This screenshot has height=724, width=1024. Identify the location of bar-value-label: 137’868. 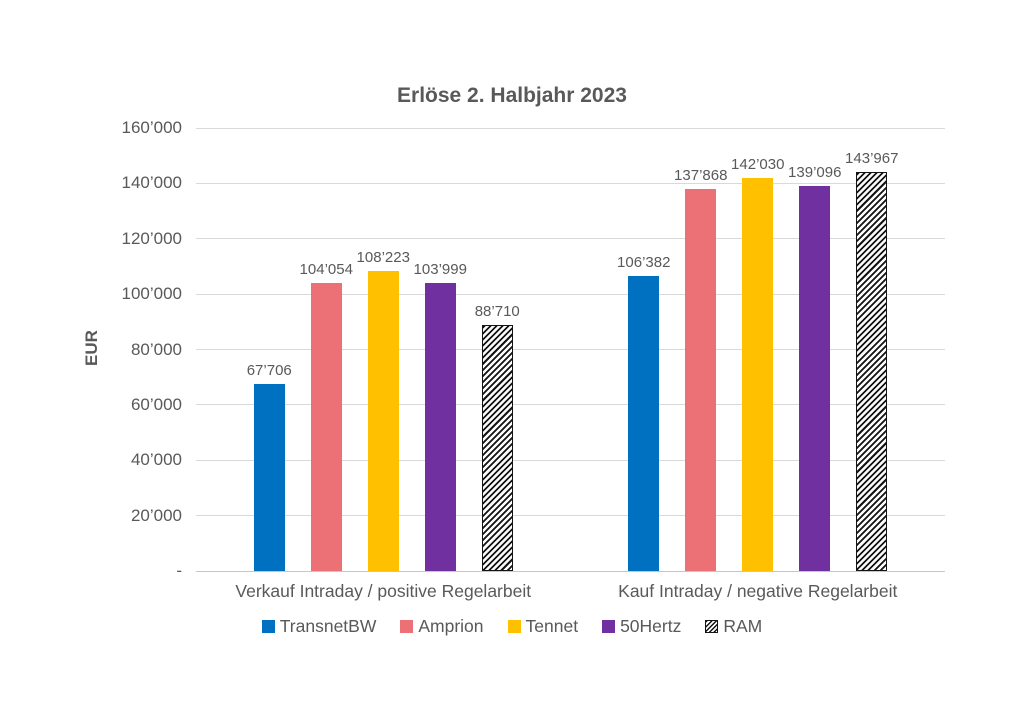
(701, 176).